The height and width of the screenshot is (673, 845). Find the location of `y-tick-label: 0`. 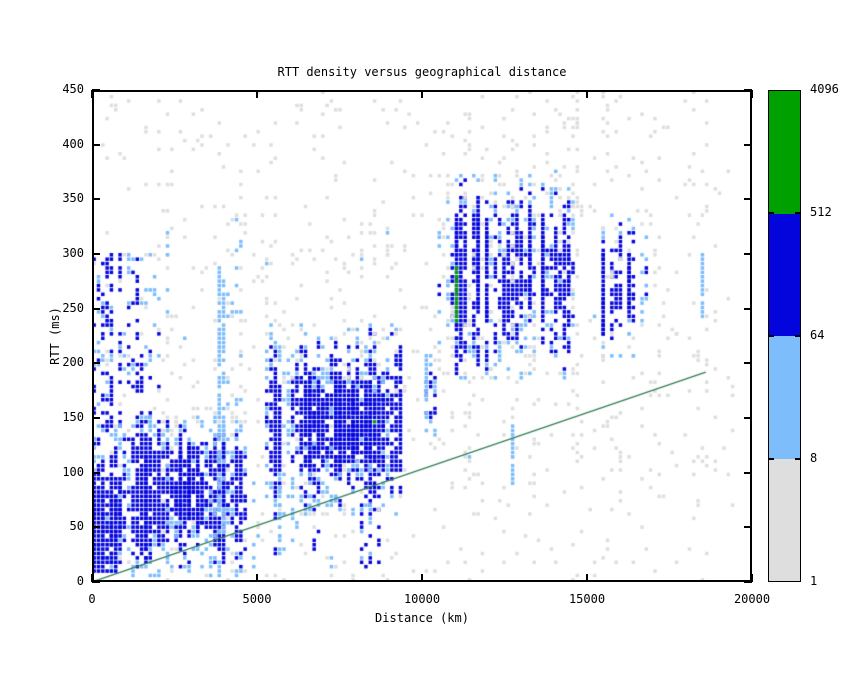

y-tick-label: 0 is located at coordinates (80, 581).